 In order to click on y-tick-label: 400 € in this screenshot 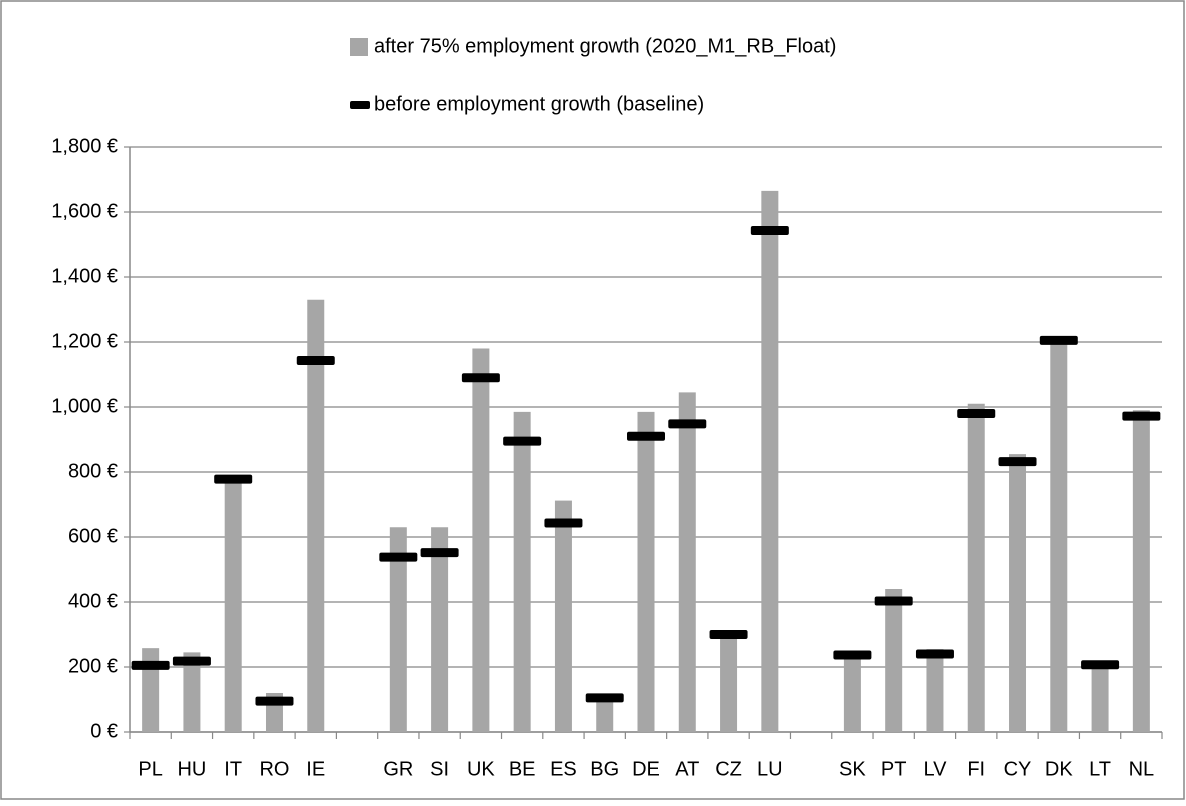, I will do `click(93, 601)`.